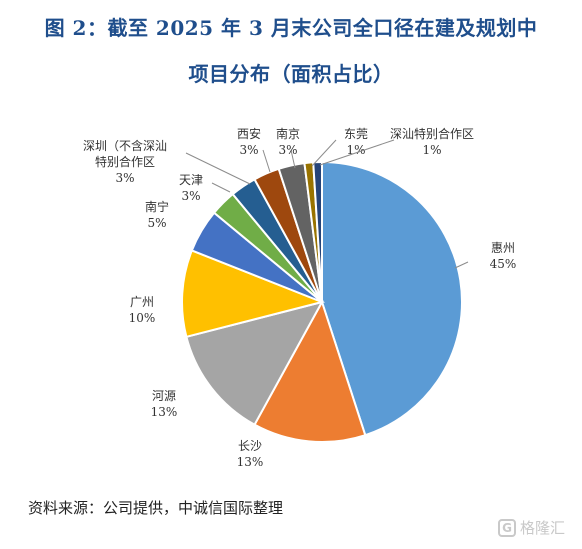 This screenshot has height=549, width=582. What do you see at coordinates (507, 527) in the screenshot?
I see `watermark-logo-icon: G` at bounding box center [507, 527].